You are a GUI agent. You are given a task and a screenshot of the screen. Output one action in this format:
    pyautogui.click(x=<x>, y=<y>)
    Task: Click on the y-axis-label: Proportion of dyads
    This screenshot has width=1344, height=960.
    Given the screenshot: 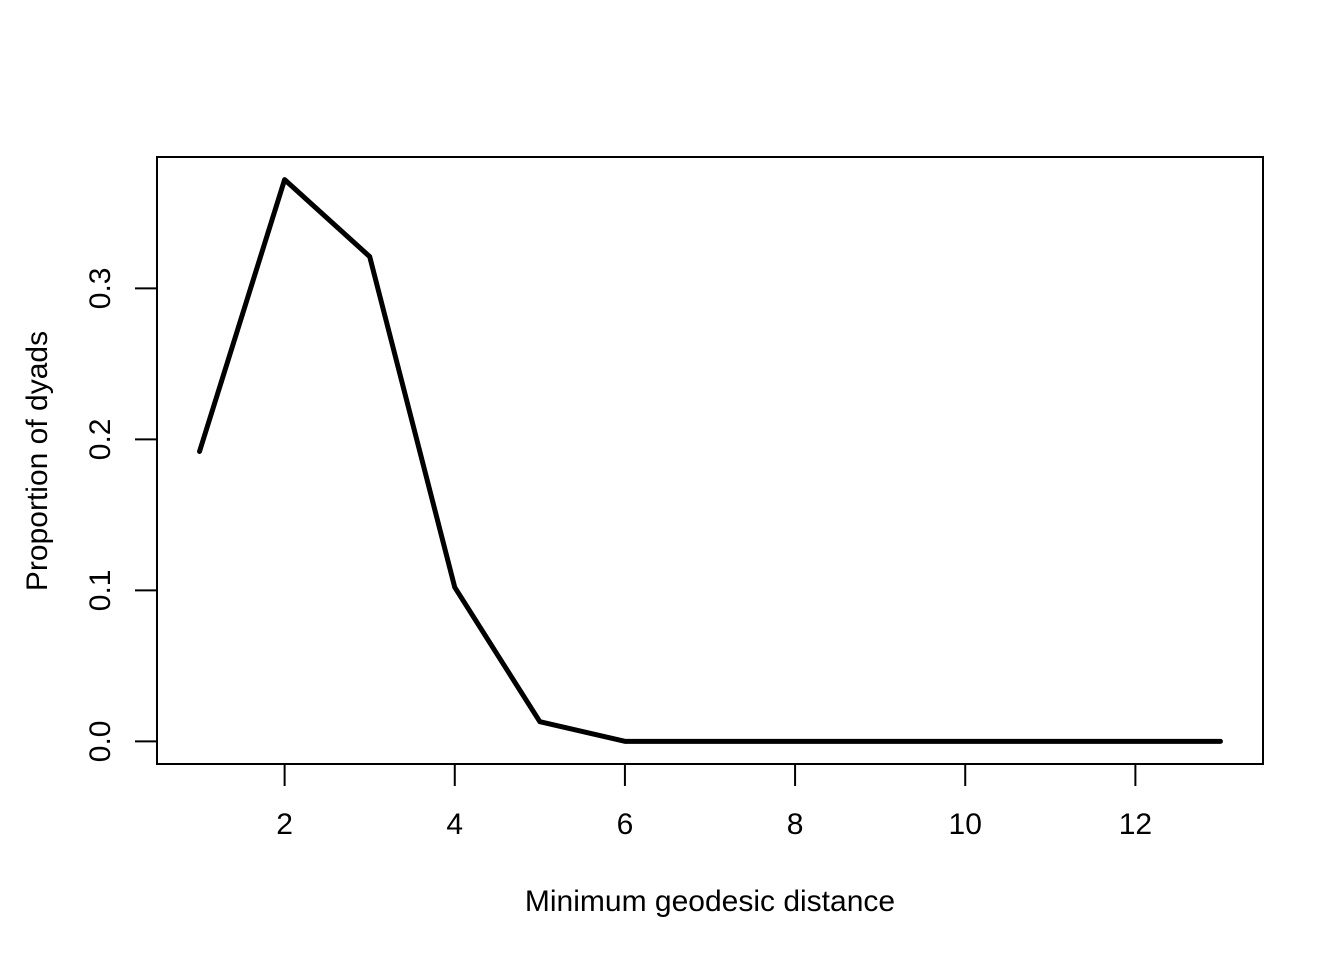 What is the action you would take?
    pyautogui.click(x=37, y=461)
    